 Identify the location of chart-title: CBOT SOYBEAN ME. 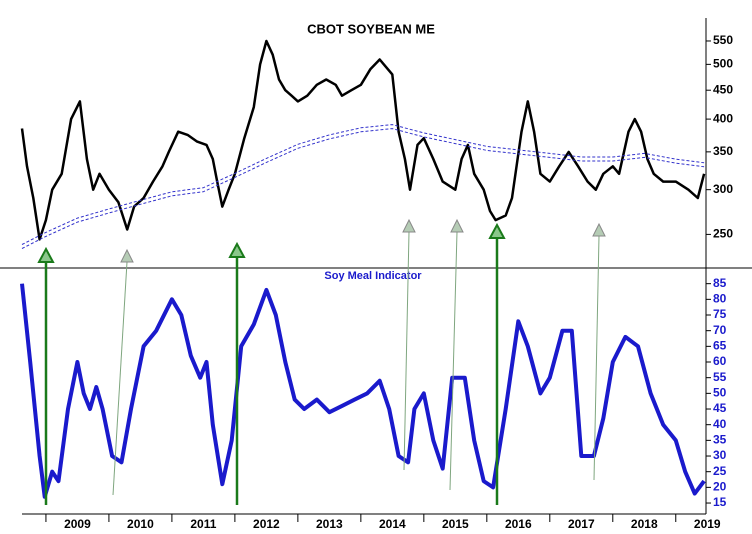
(371, 28).